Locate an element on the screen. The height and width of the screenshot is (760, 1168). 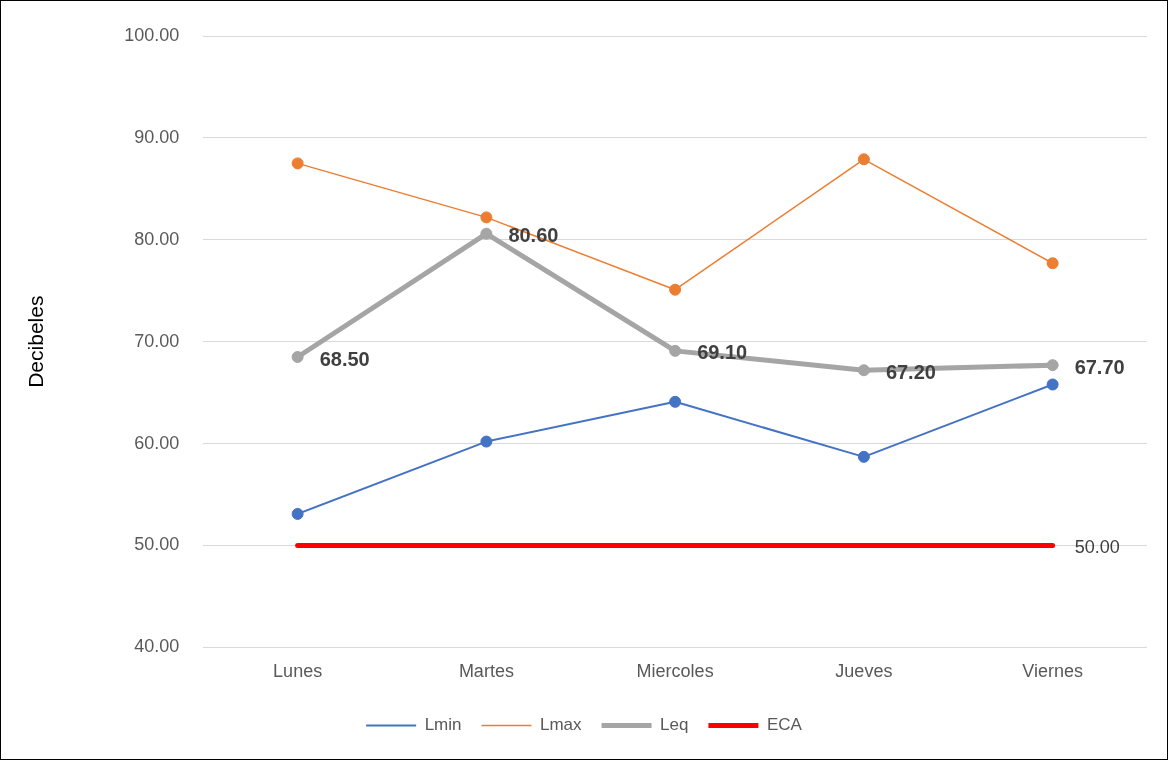
x-tick-label: Viernes is located at coordinates (1052, 671).